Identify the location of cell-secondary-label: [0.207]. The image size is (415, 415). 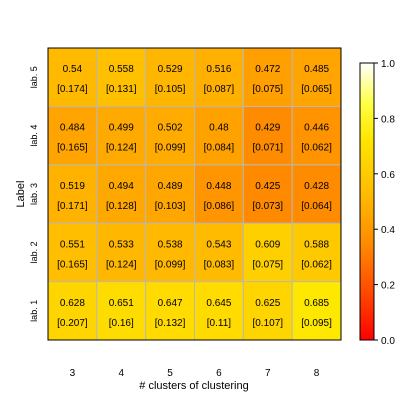
(72, 323).